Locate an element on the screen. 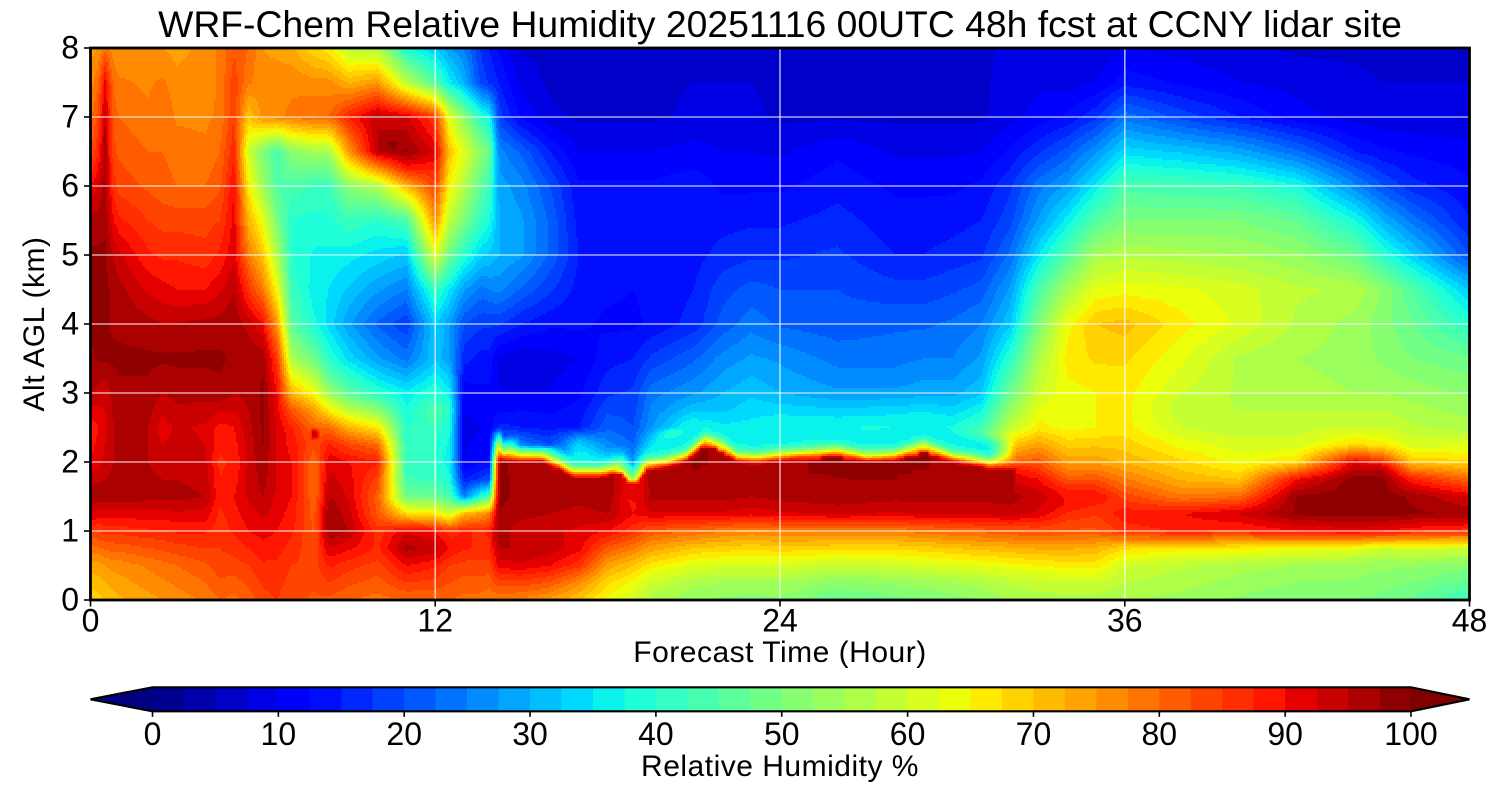 The image size is (1500, 800). svg-text: 1 is located at coordinates (70, 531).